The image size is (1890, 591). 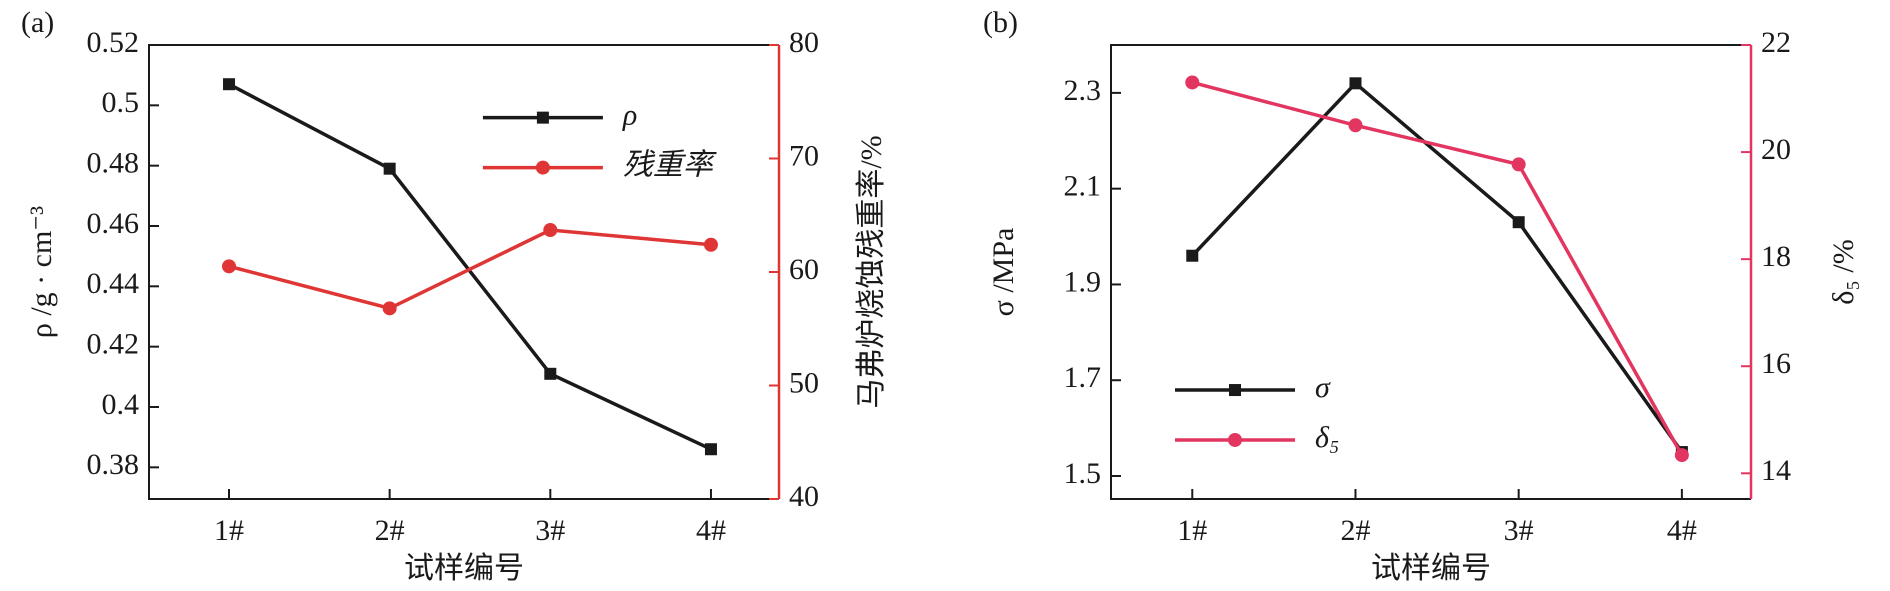 What do you see at coordinates (1083, 90) in the screenshot?
I see `y-tick-label: 2.3` at bounding box center [1083, 90].